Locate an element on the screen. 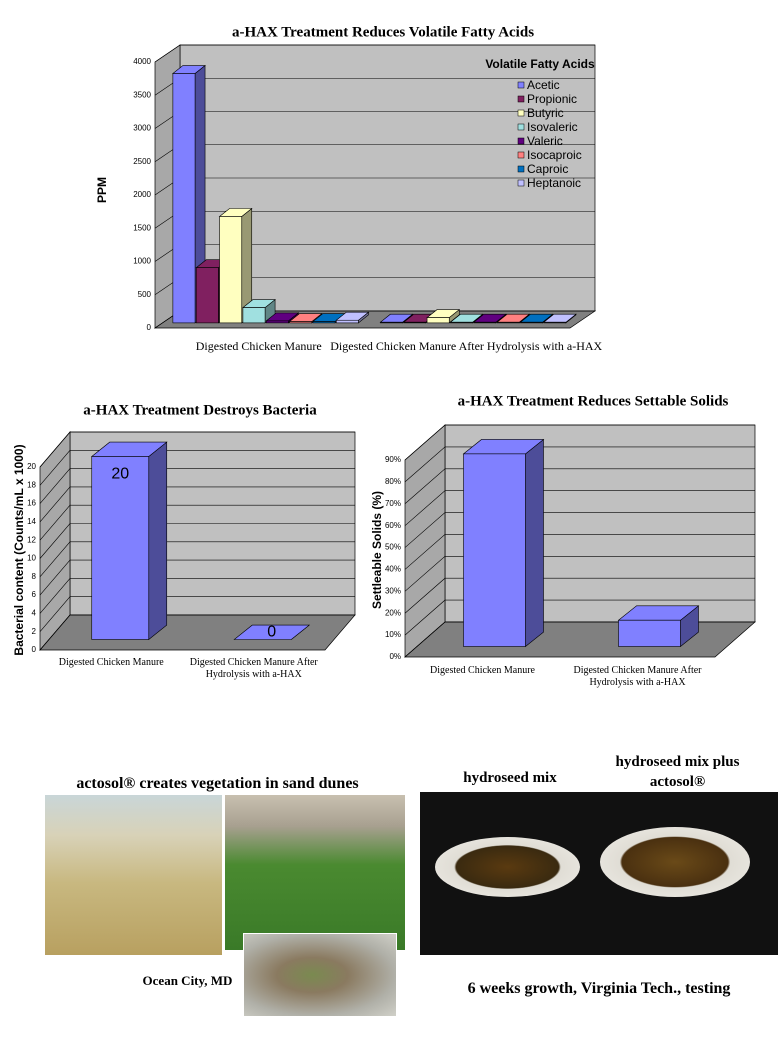 The height and width of the screenshot is (1050, 783). legend-label: Butyric is located at coordinates (545, 113).